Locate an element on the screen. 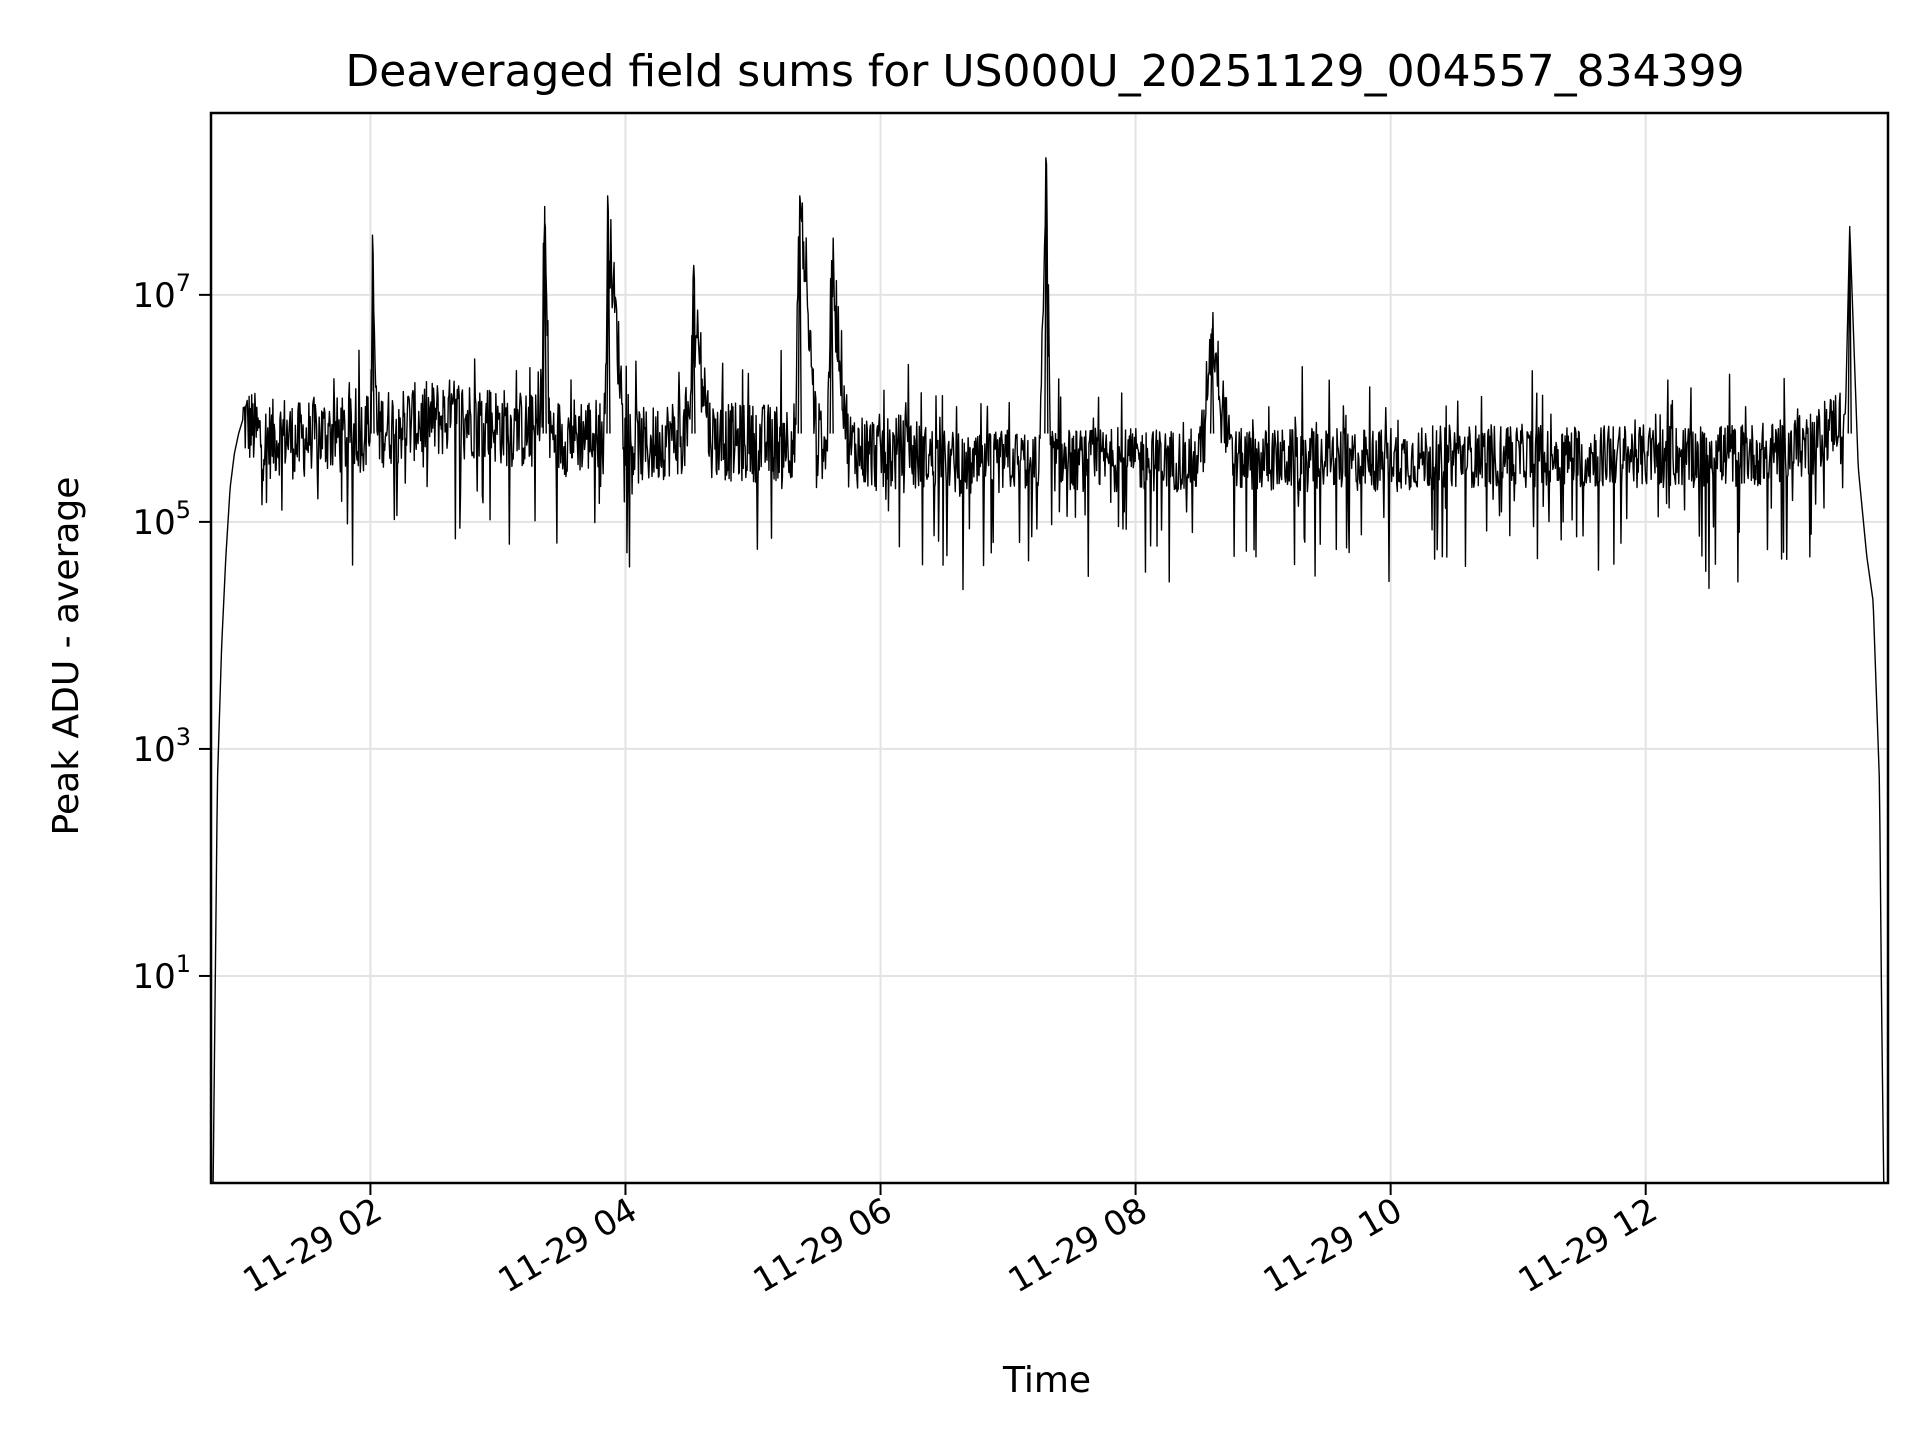 Image resolution: width=1920 pixels, height=1440 pixels. x-axis-label: Time is located at coordinates (1046, 1380).